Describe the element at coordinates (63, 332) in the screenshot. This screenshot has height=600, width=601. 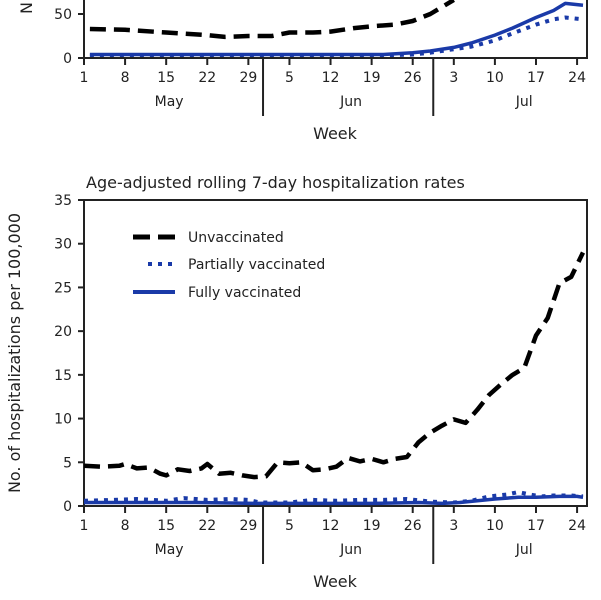
I see `y-tick-label: 20` at that location.